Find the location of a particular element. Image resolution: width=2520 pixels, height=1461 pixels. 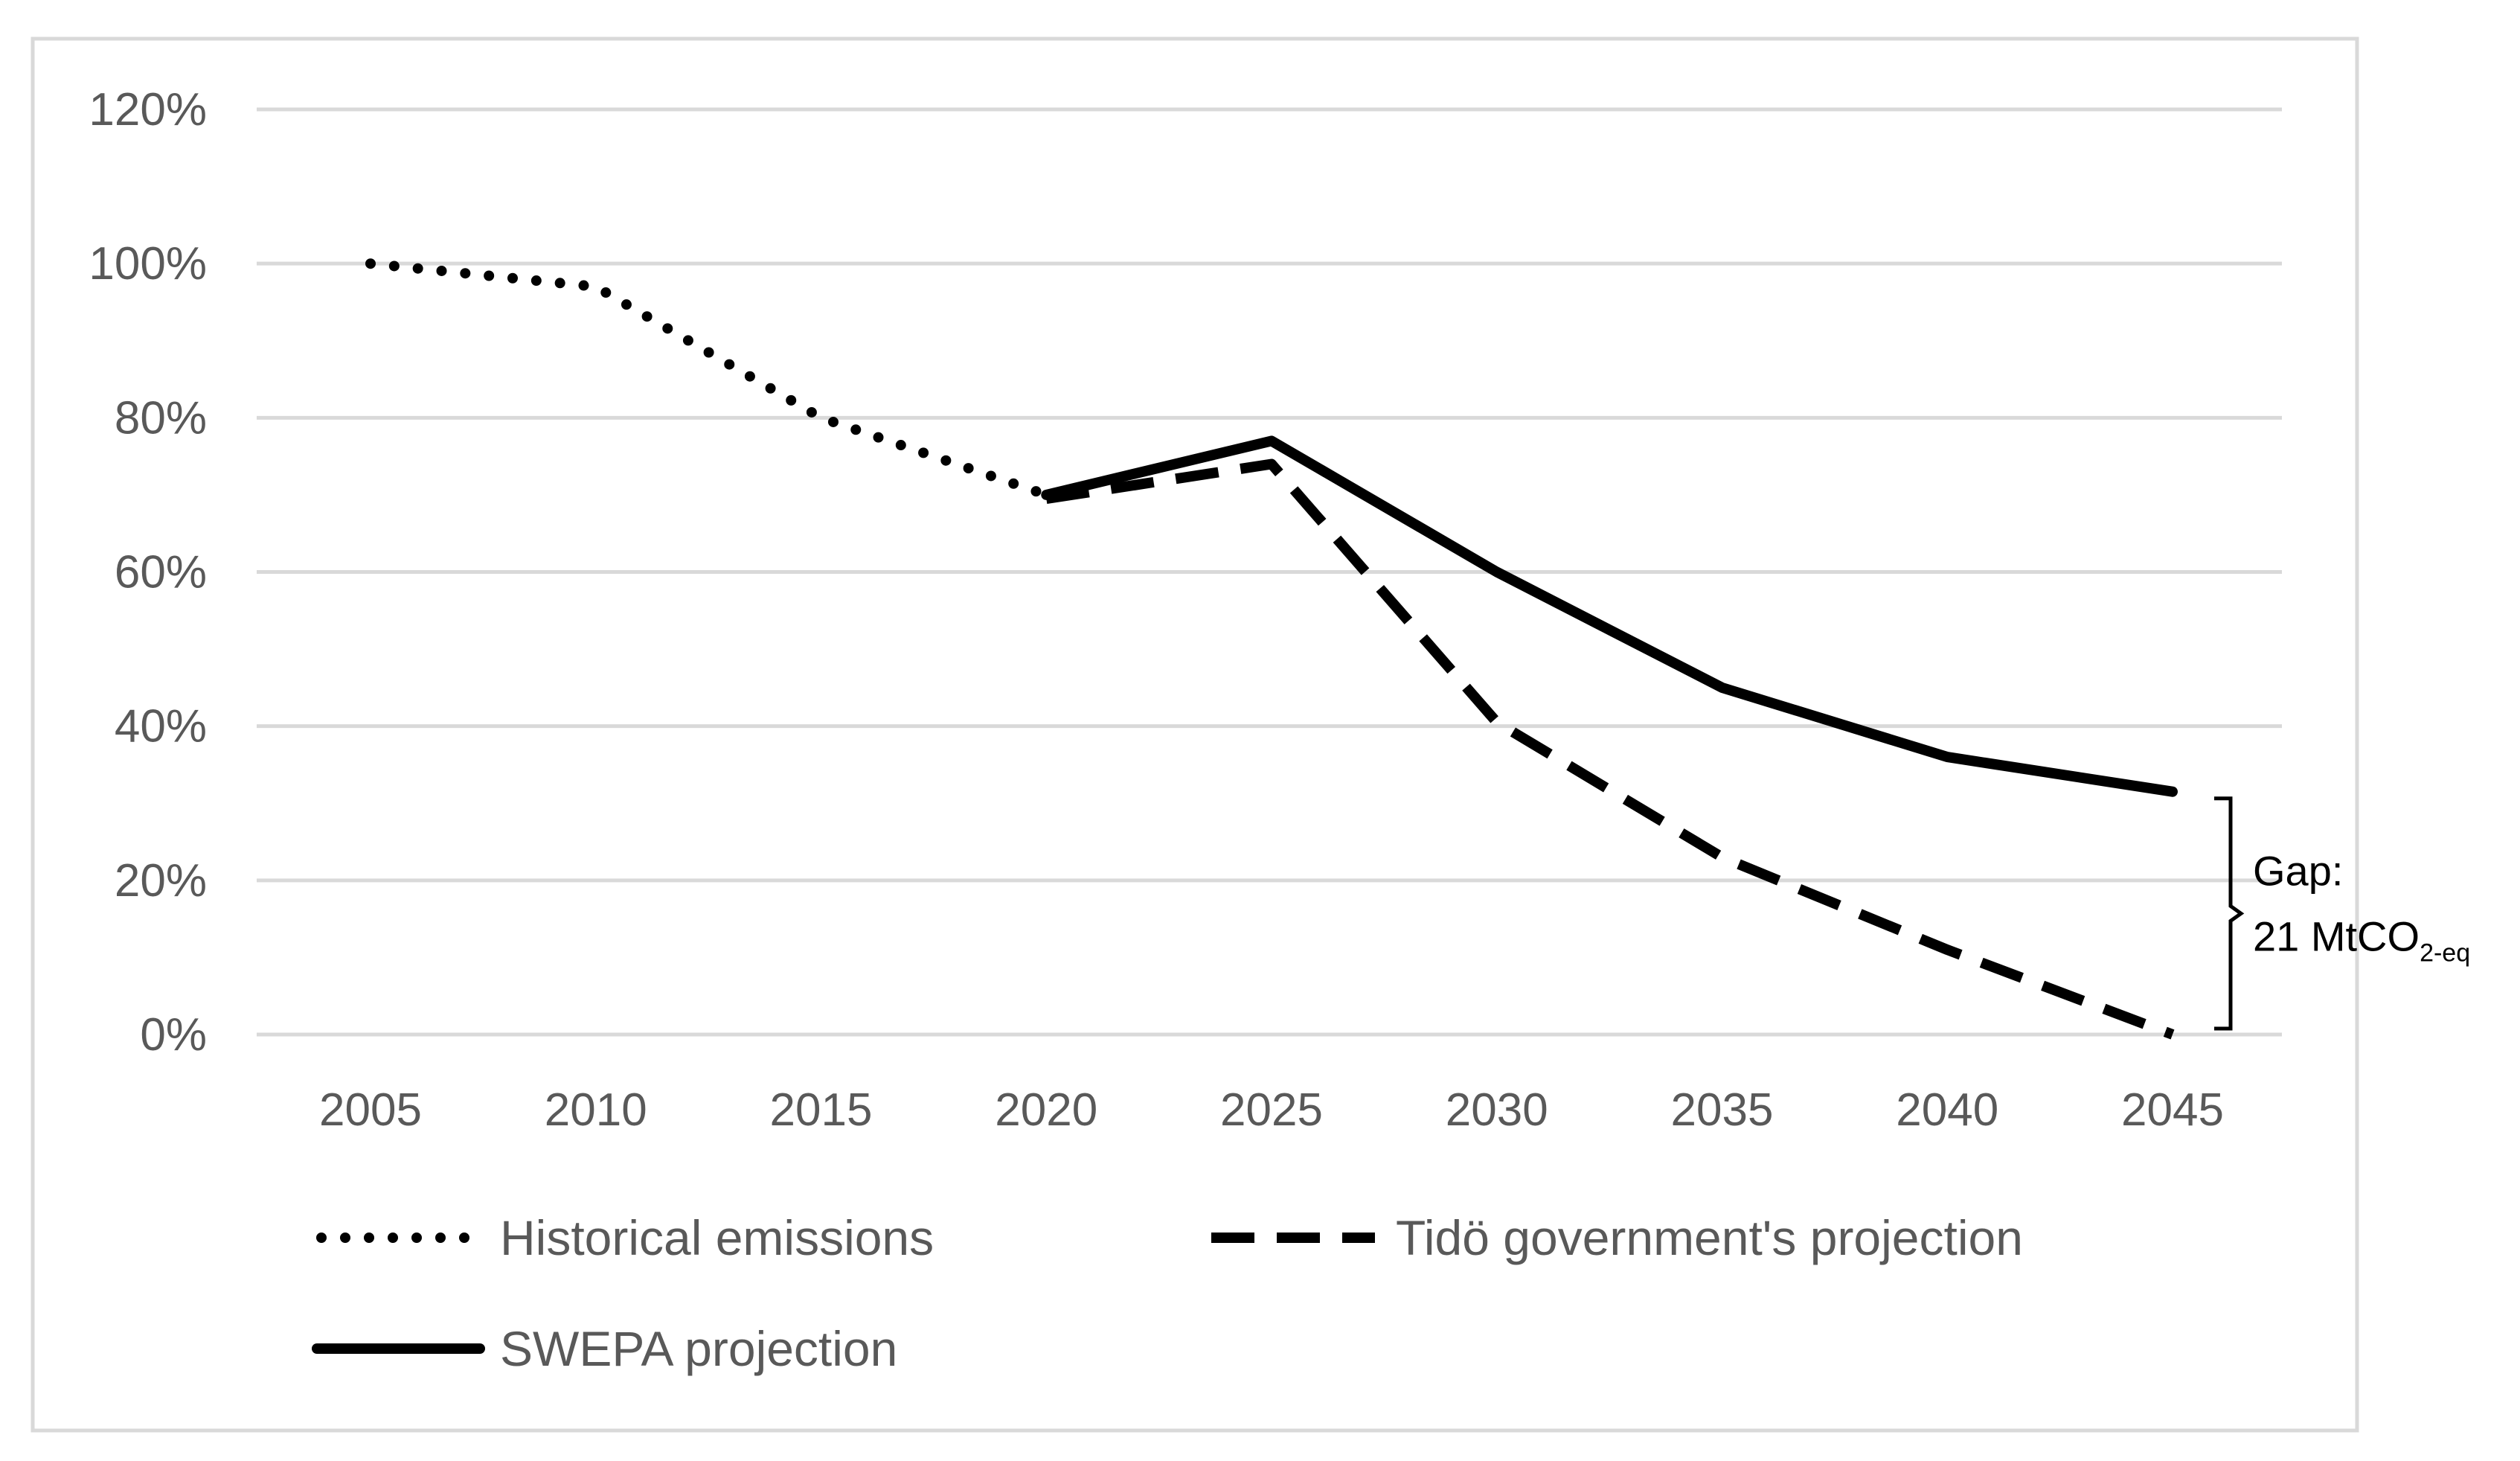

series-line-swepa is located at coordinates (1609, 616).